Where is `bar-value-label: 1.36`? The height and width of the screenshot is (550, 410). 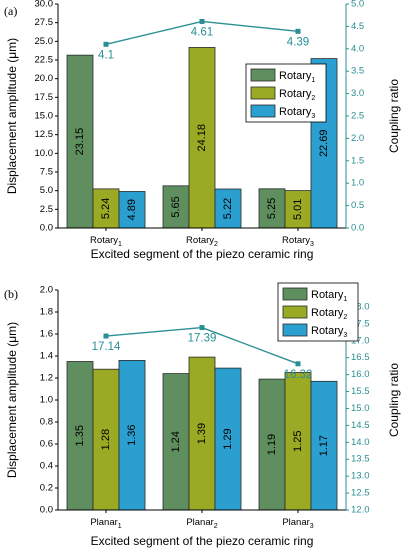
bar-value-label: 1.36 is located at coordinates (132, 434).